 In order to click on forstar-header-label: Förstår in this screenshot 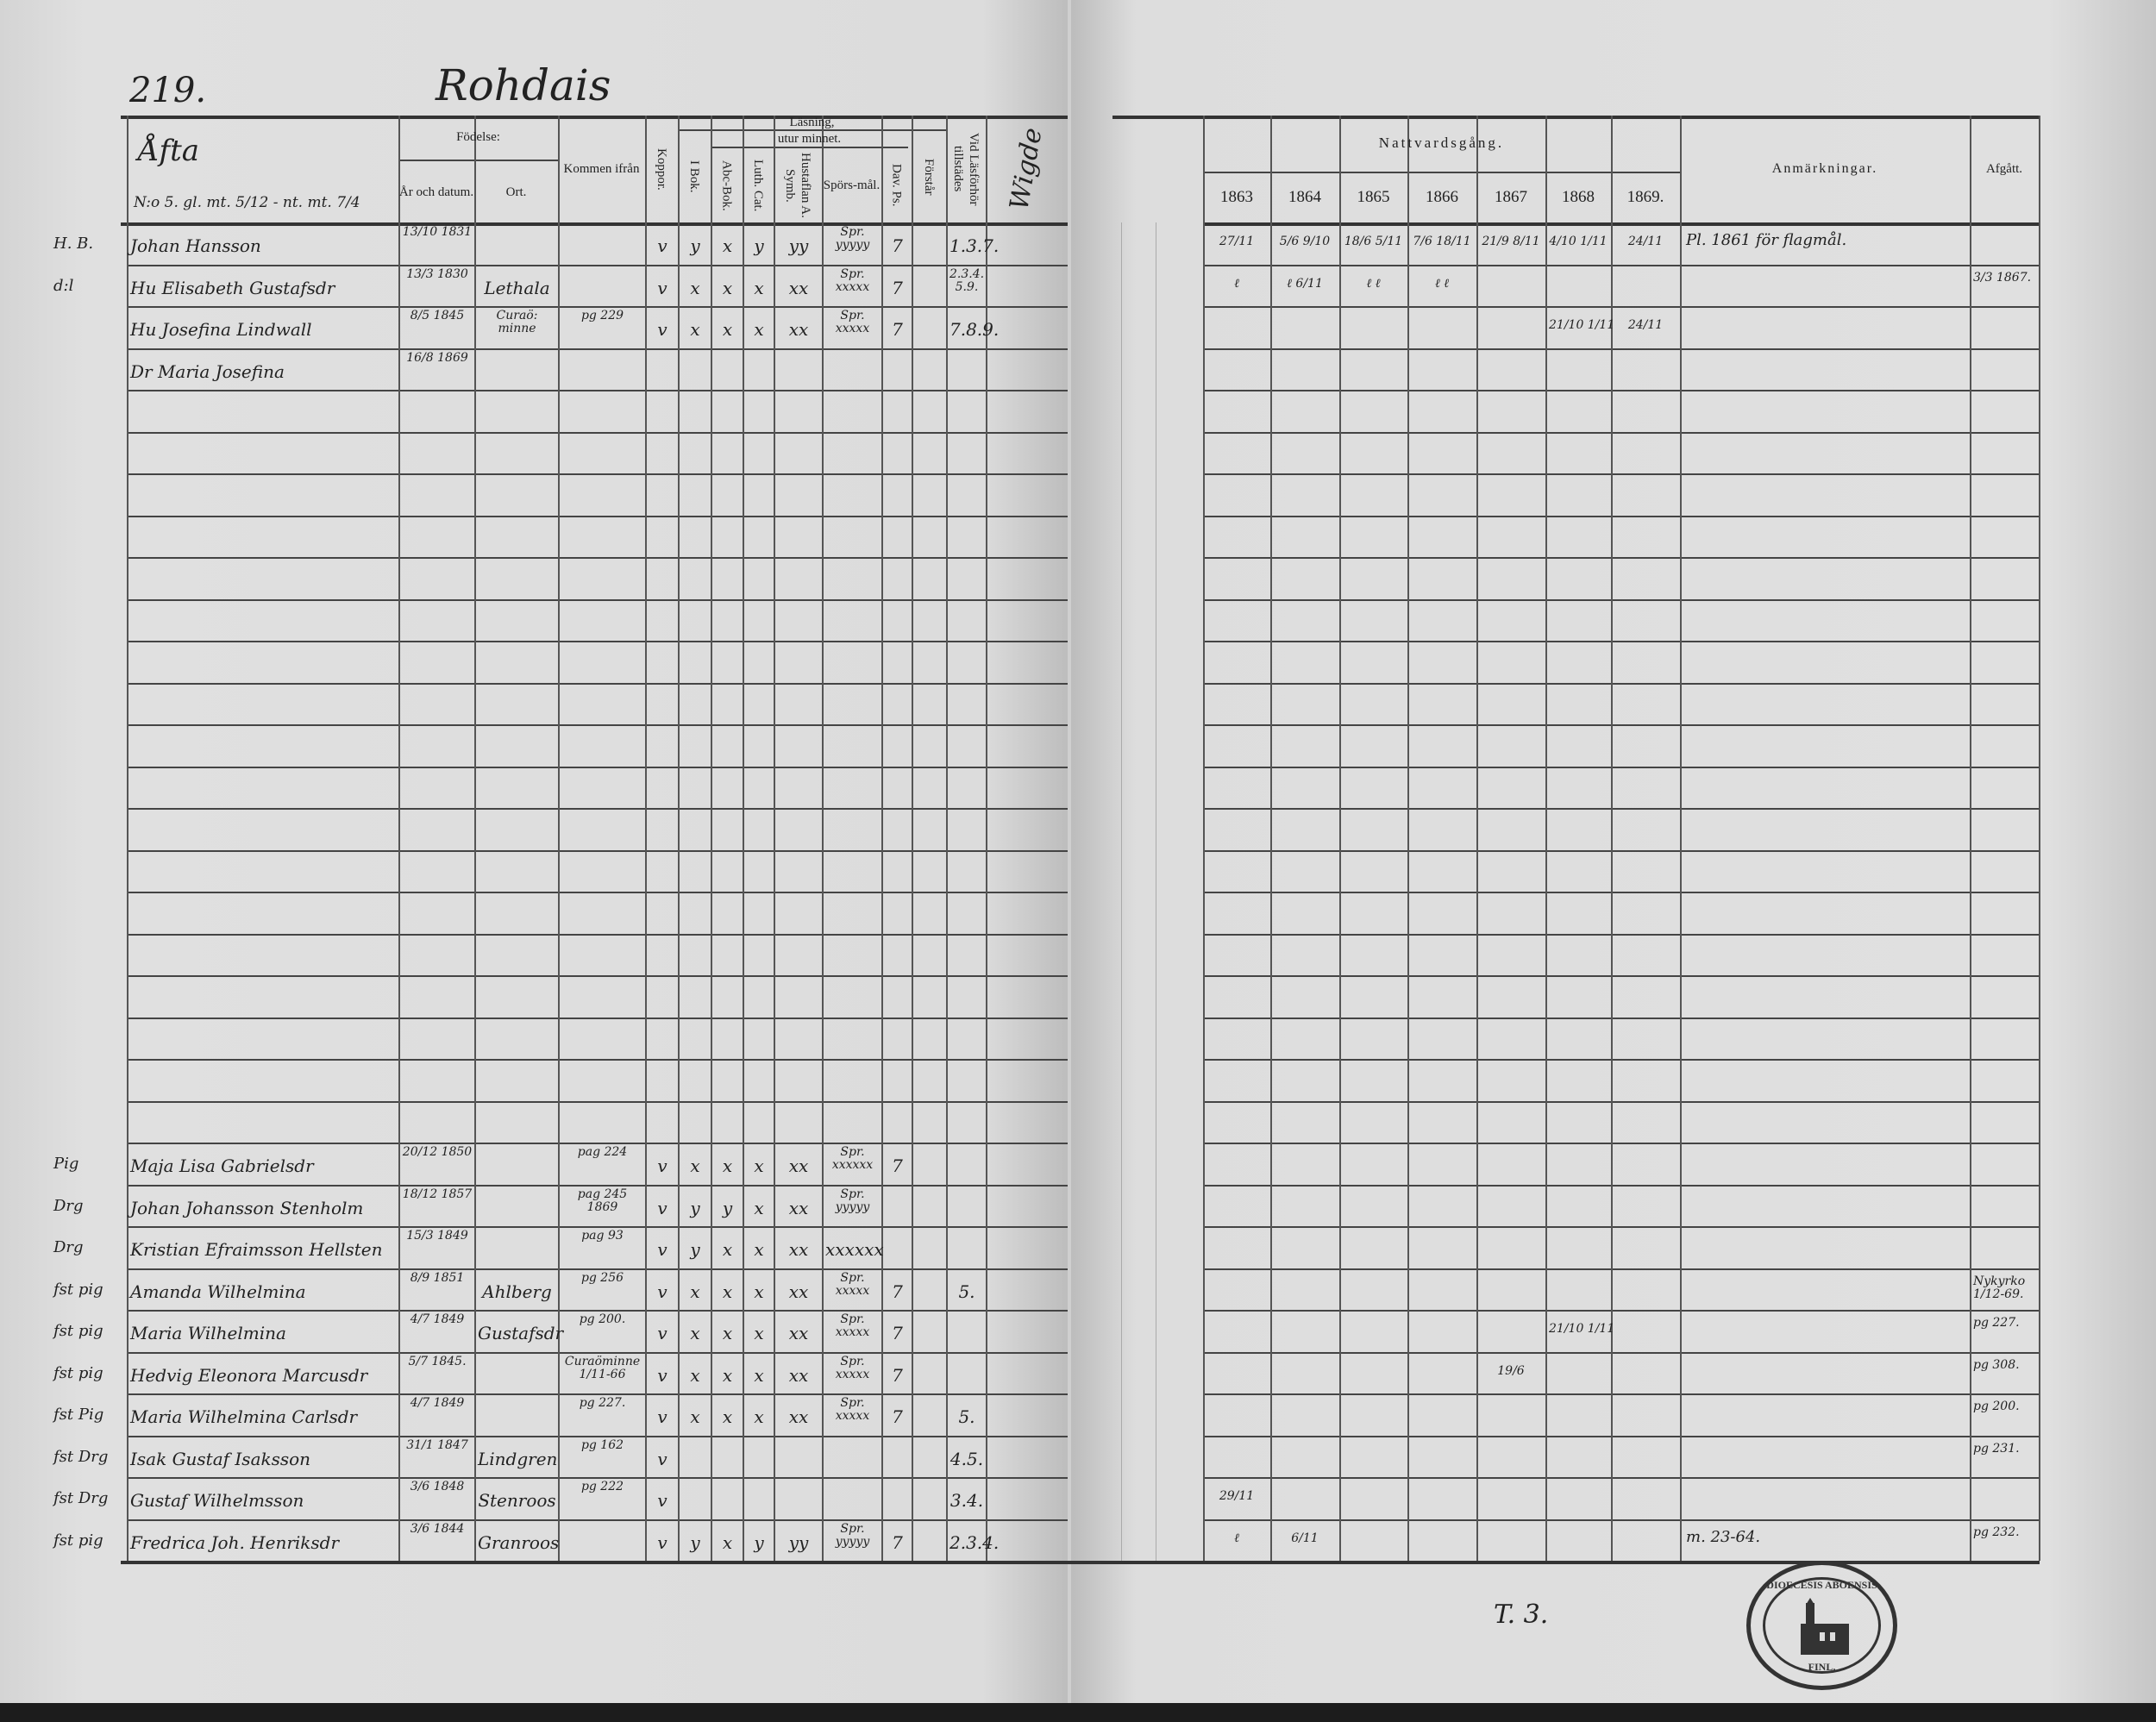, I will do `click(929, 177)`.